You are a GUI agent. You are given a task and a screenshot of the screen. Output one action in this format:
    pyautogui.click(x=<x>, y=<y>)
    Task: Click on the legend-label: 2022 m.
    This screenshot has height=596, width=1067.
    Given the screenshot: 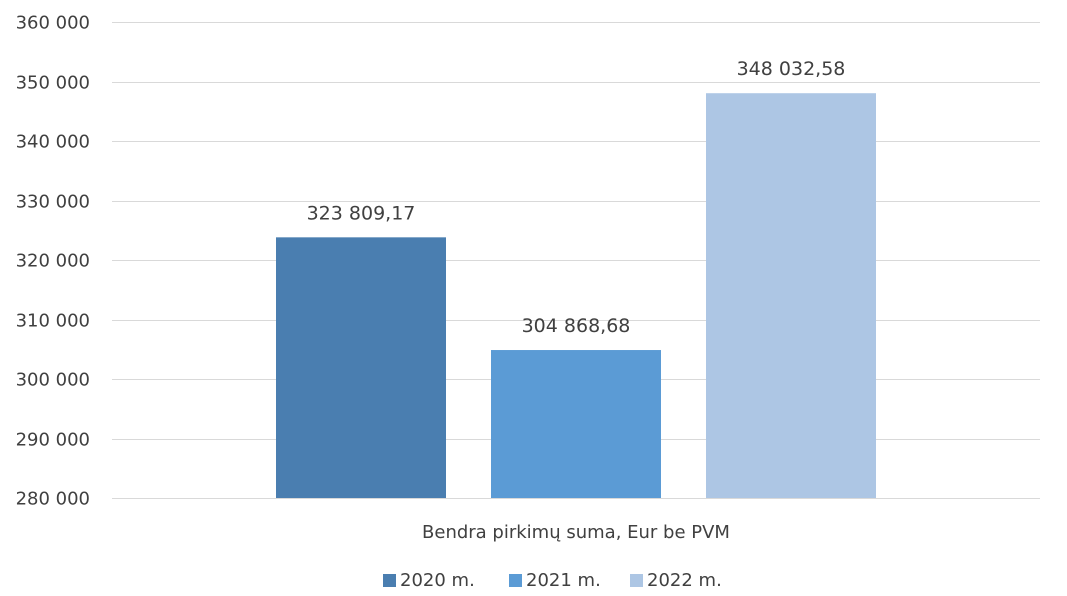 What is the action you would take?
    pyautogui.click(x=684, y=580)
    